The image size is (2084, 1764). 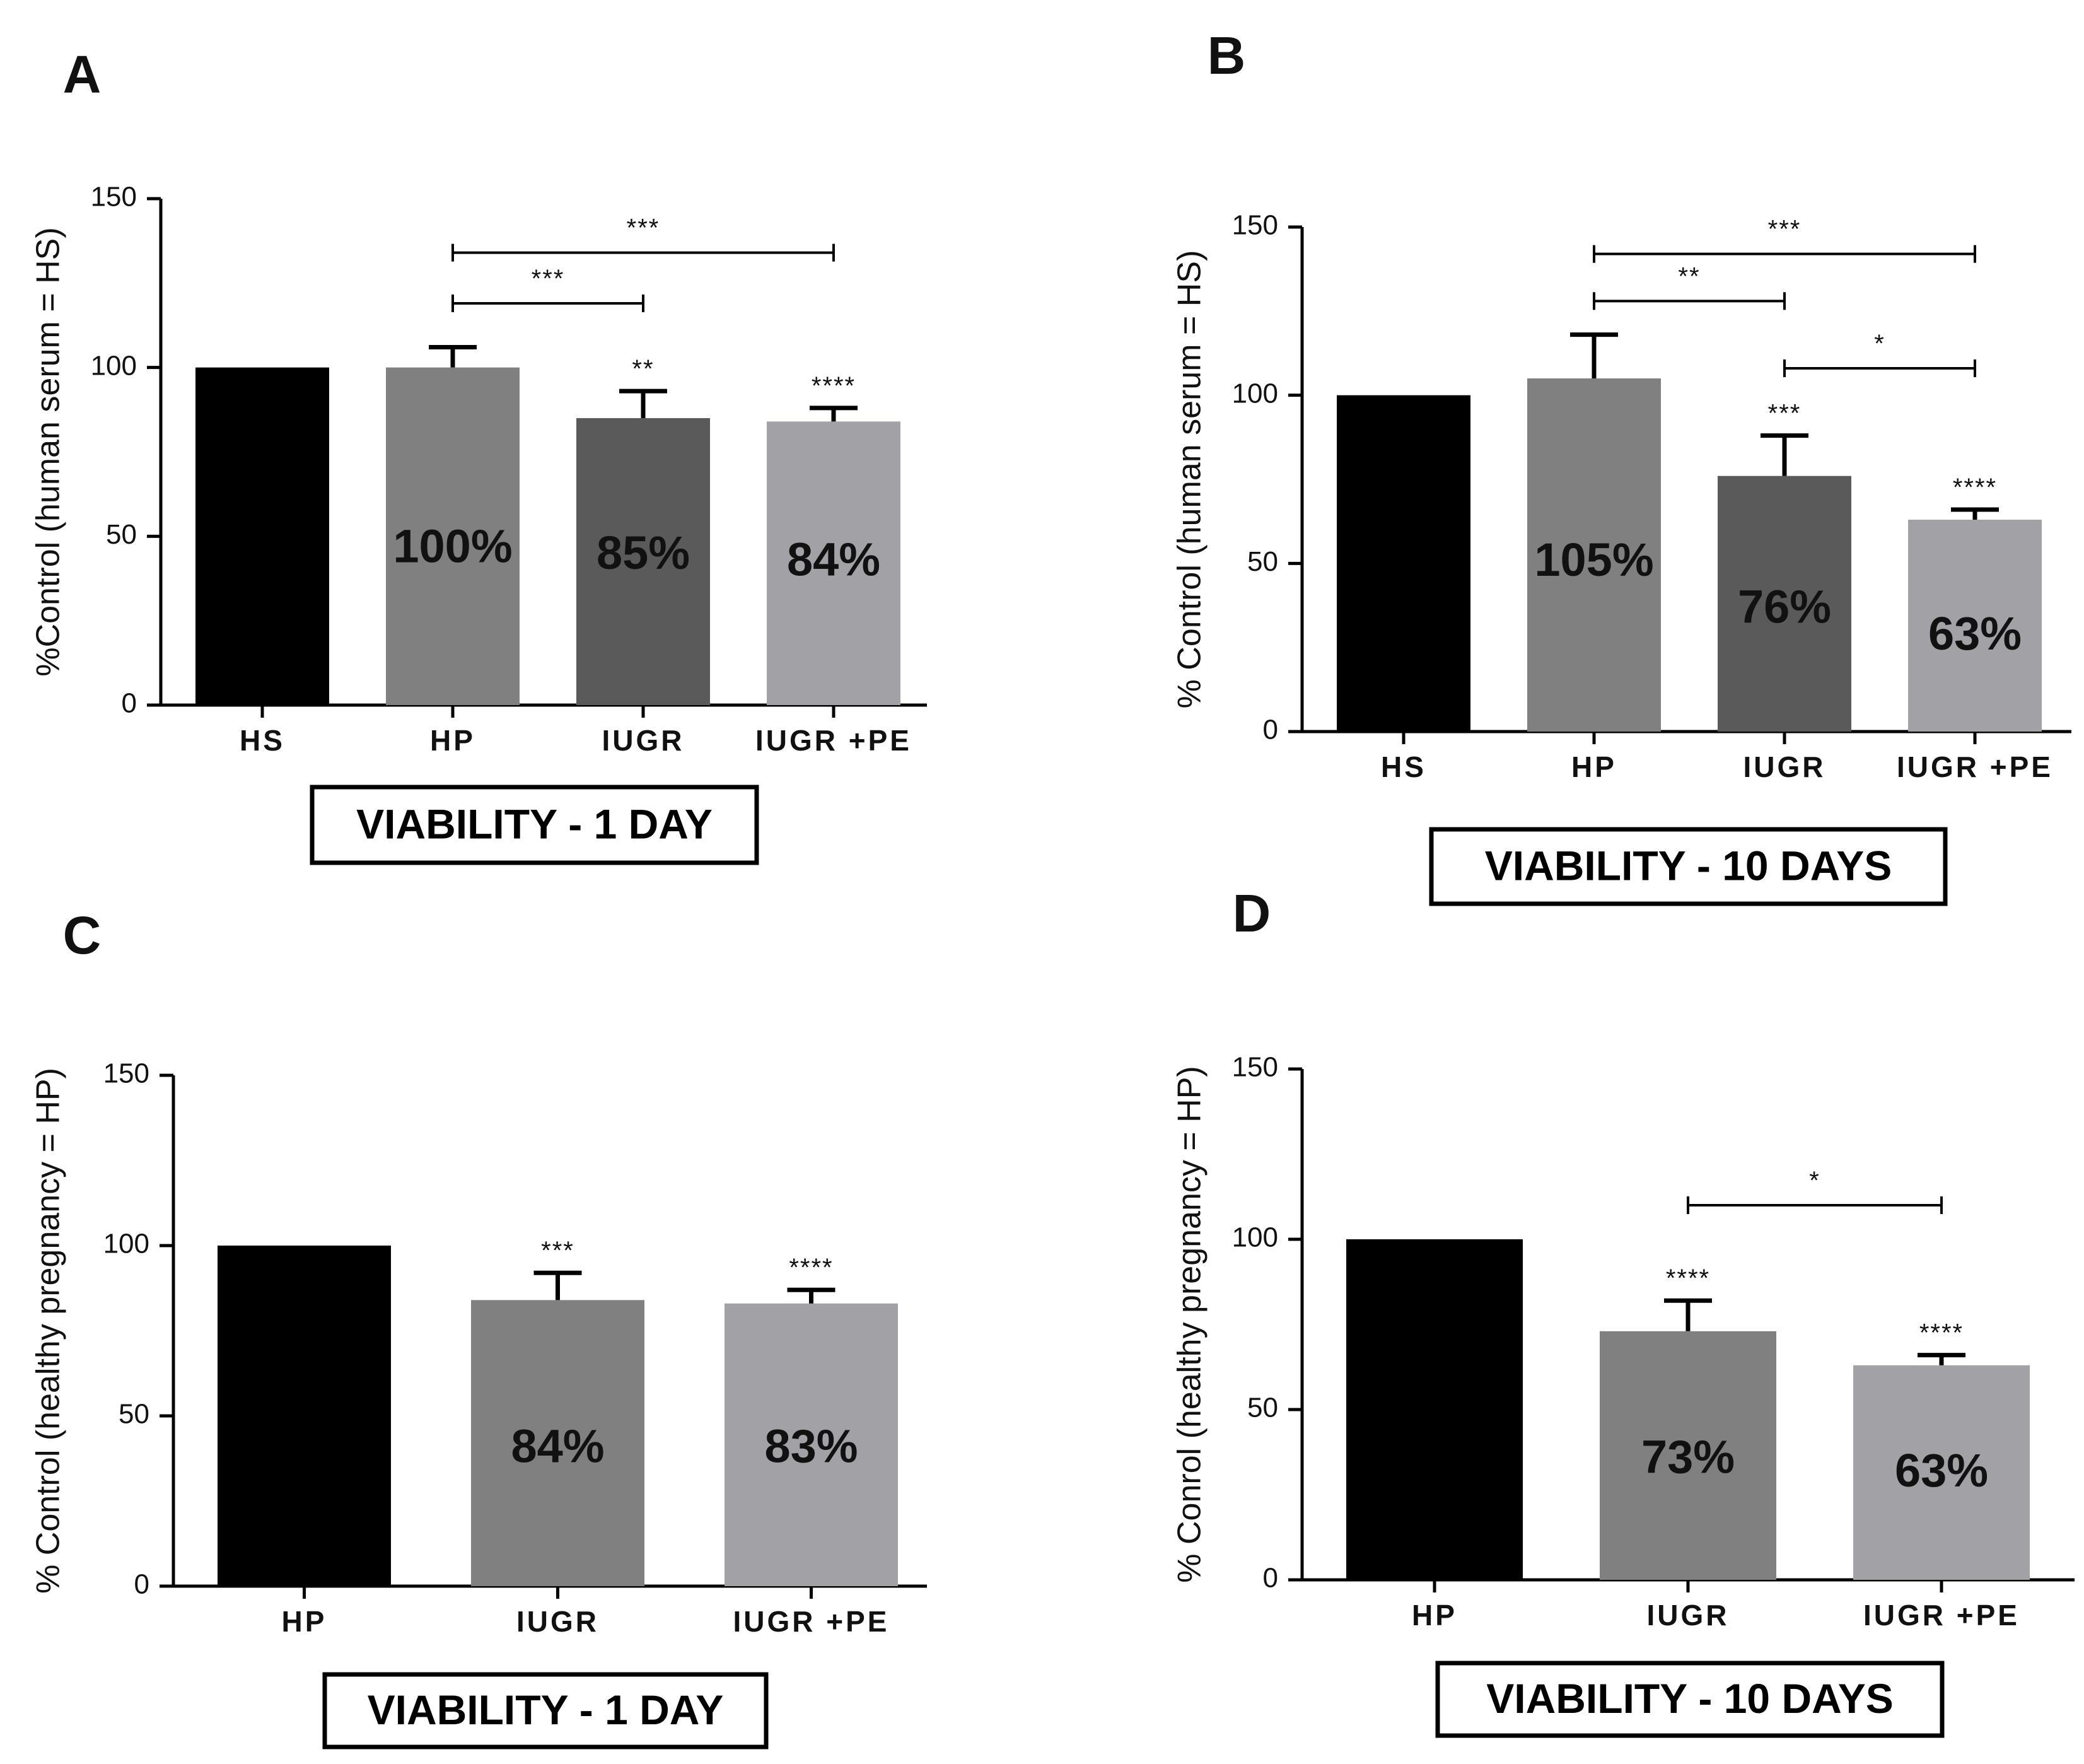 What do you see at coordinates (83, 935) in the screenshot?
I see `panel-letter: C` at bounding box center [83, 935].